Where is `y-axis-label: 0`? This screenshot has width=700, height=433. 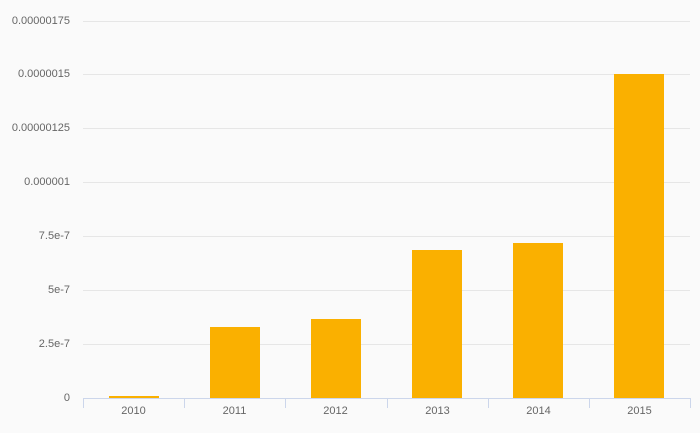 y-axis-label: 0 is located at coordinates (66, 398).